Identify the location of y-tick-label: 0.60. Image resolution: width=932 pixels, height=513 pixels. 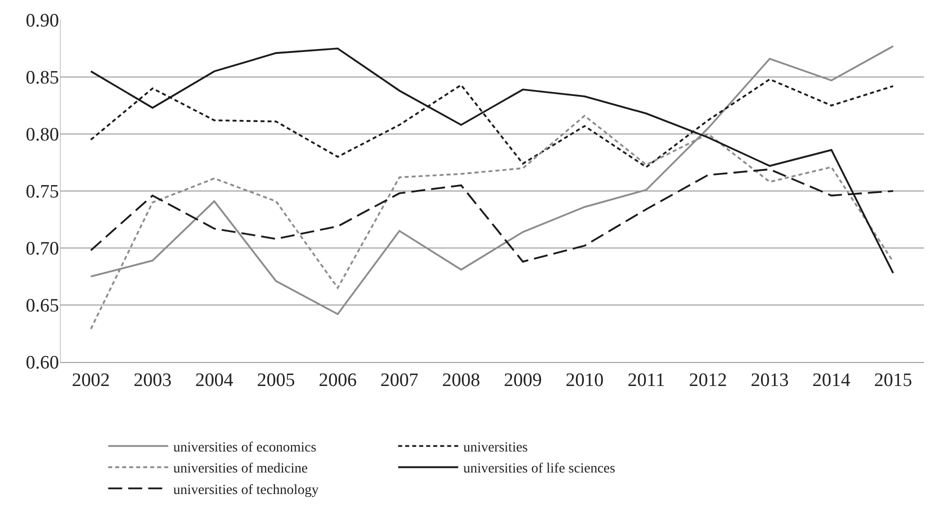
(42, 363).